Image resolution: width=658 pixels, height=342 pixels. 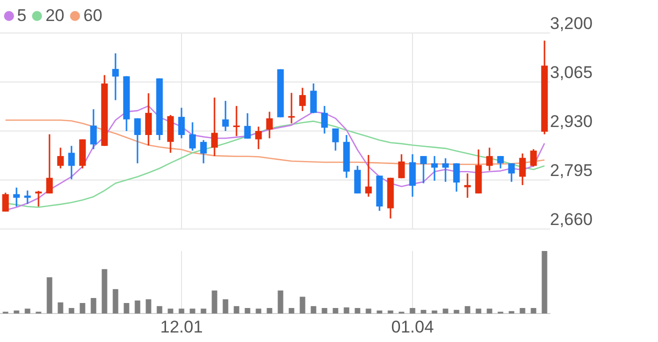 What do you see at coordinates (54, 16) in the screenshot?
I see `legend-label: 20` at bounding box center [54, 16].